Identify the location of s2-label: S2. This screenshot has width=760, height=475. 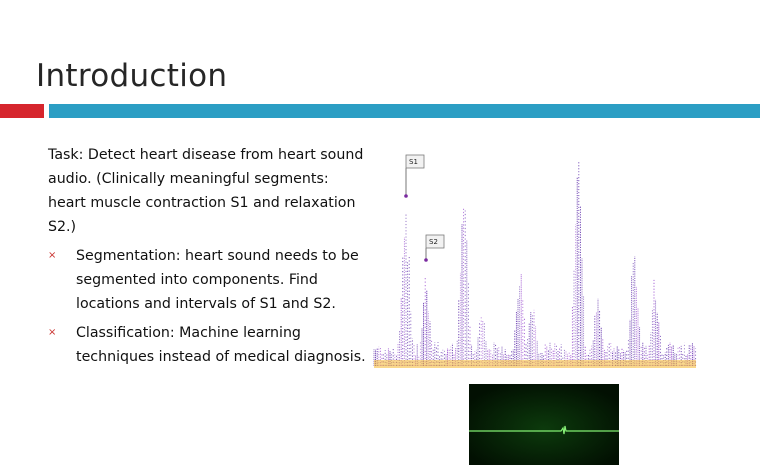
(433, 242).